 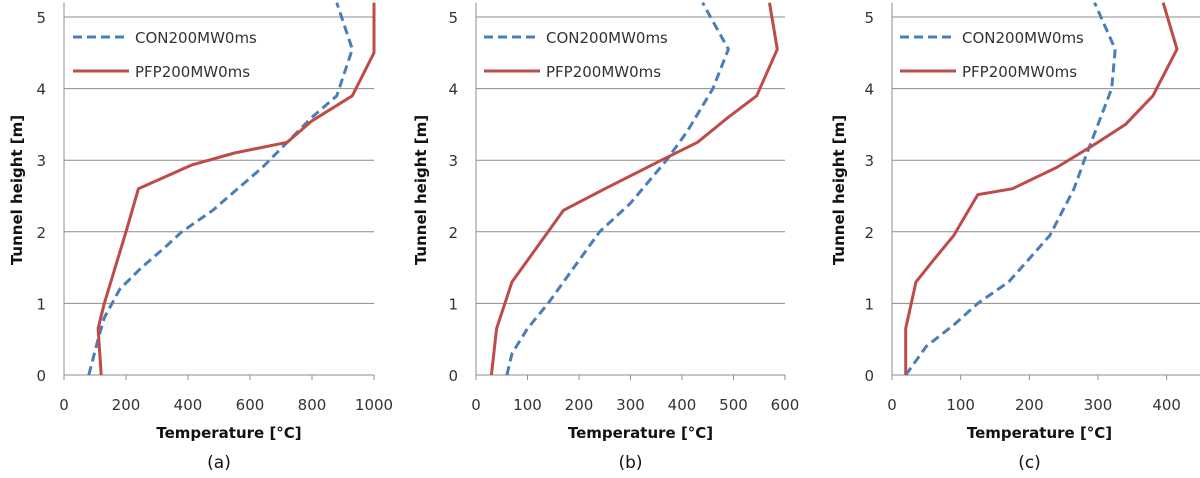 I want to click on panel-caption: (a), so click(x=219, y=463).